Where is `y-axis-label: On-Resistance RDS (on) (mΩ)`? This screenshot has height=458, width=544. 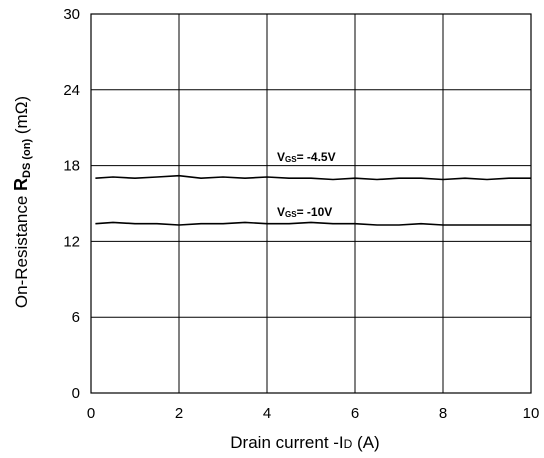
y-axis-label: On-Resistance RDS (on) (mΩ) is located at coordinates (22, 202).